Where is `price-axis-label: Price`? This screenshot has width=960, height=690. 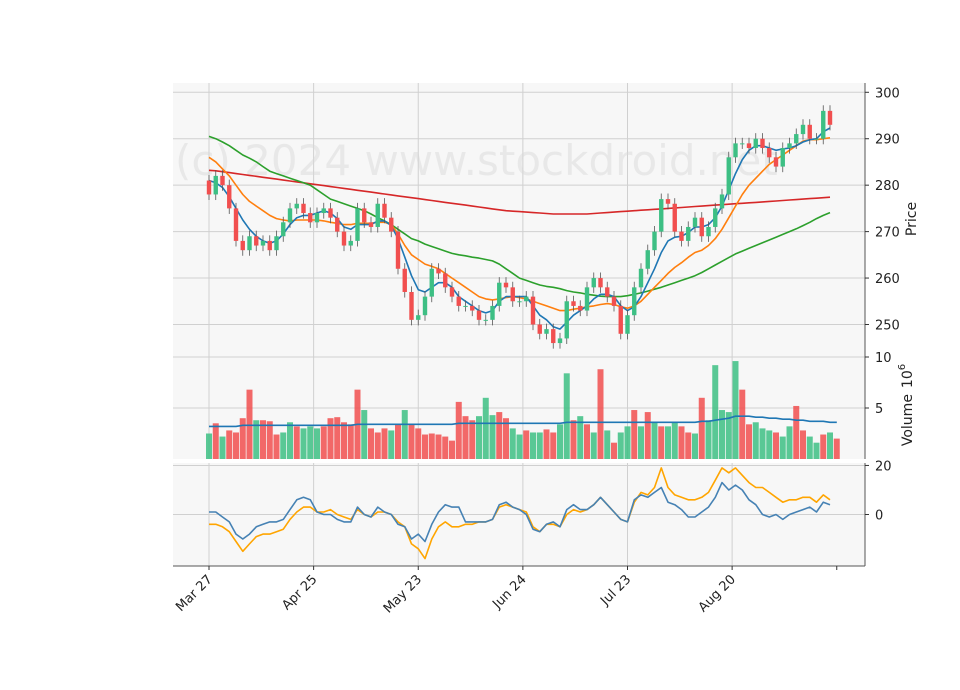
price-axis-label: Price is located at coordinates (912, 219).